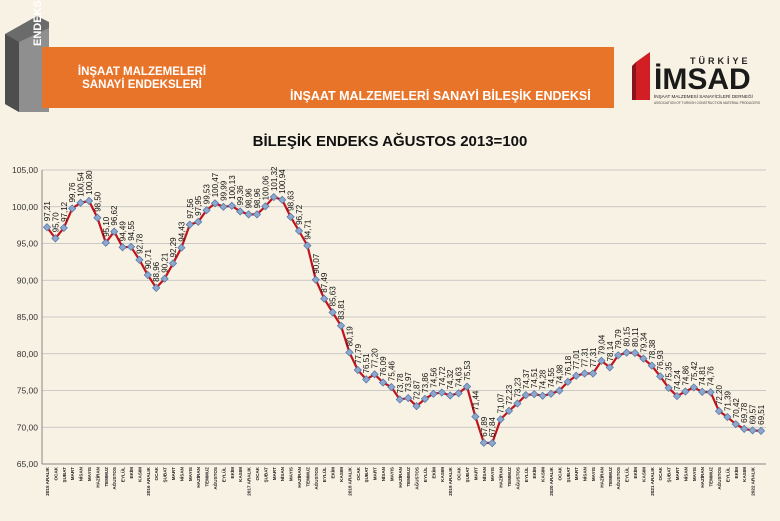  I want to click on data-label: 74,28, so click(543, 379).